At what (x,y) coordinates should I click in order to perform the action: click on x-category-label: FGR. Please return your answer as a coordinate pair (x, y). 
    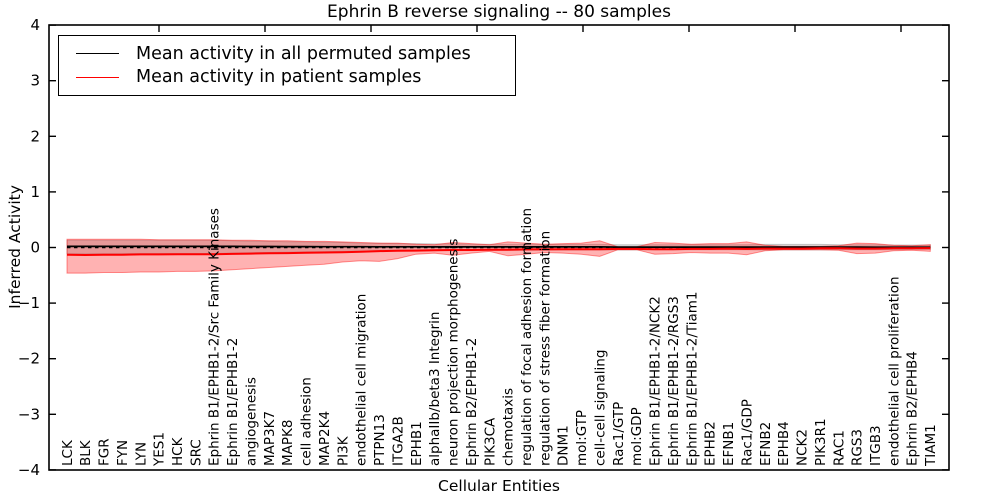
    Looking at the image, I should click on (105, 452).